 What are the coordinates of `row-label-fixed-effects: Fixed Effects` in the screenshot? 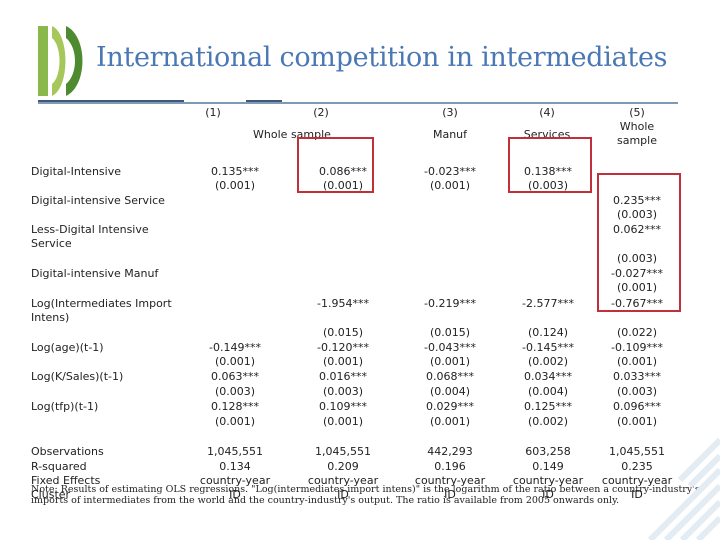 It's located at (66, 480).